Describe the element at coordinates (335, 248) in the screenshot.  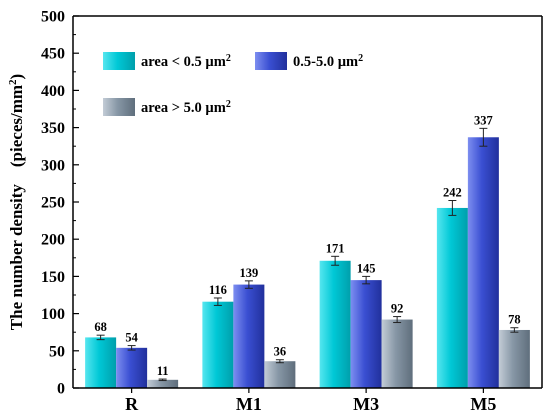
I see `data-label-m3-series-1: 171` at that location.